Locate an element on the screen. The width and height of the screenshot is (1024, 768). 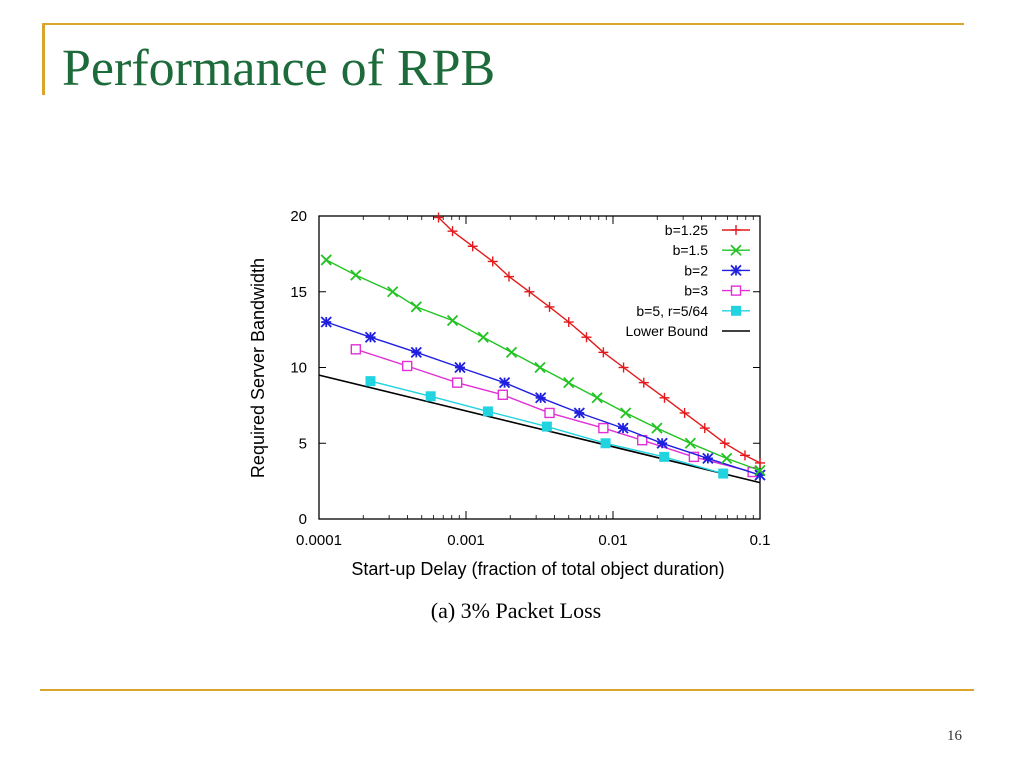
chart-caption: (a) 3% Packet Loss is located at coordinates (516, 610).